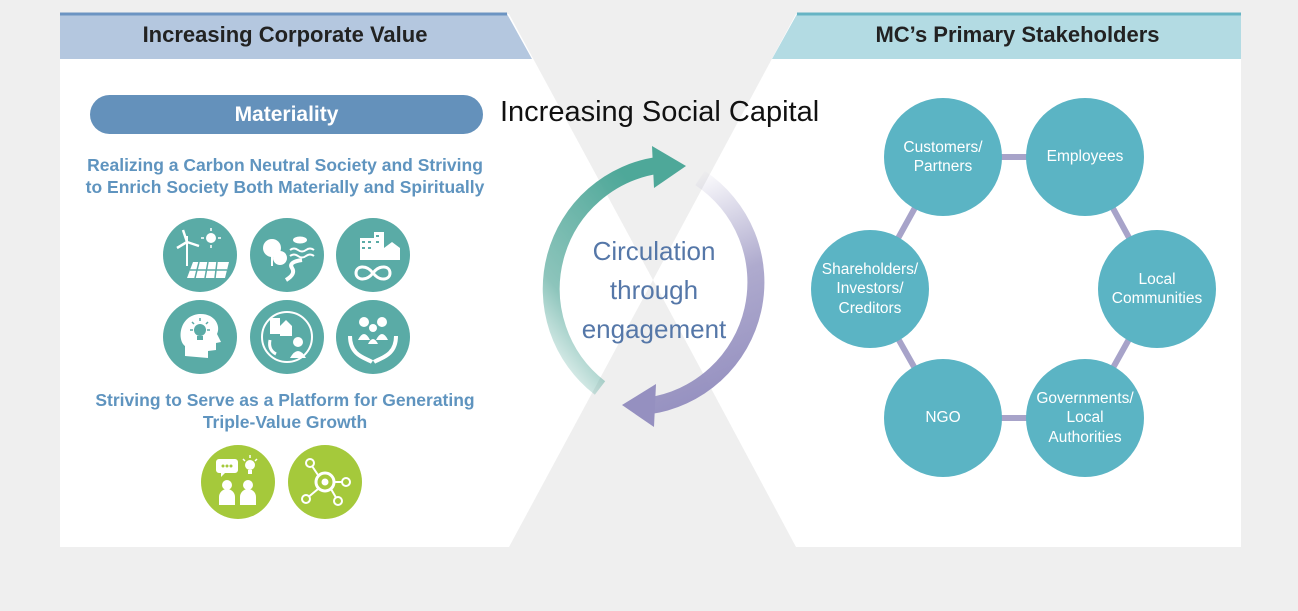 The height and width of the screenshot is (611, 1298). I want to click on circulation-line2: through, so click(654, 290).